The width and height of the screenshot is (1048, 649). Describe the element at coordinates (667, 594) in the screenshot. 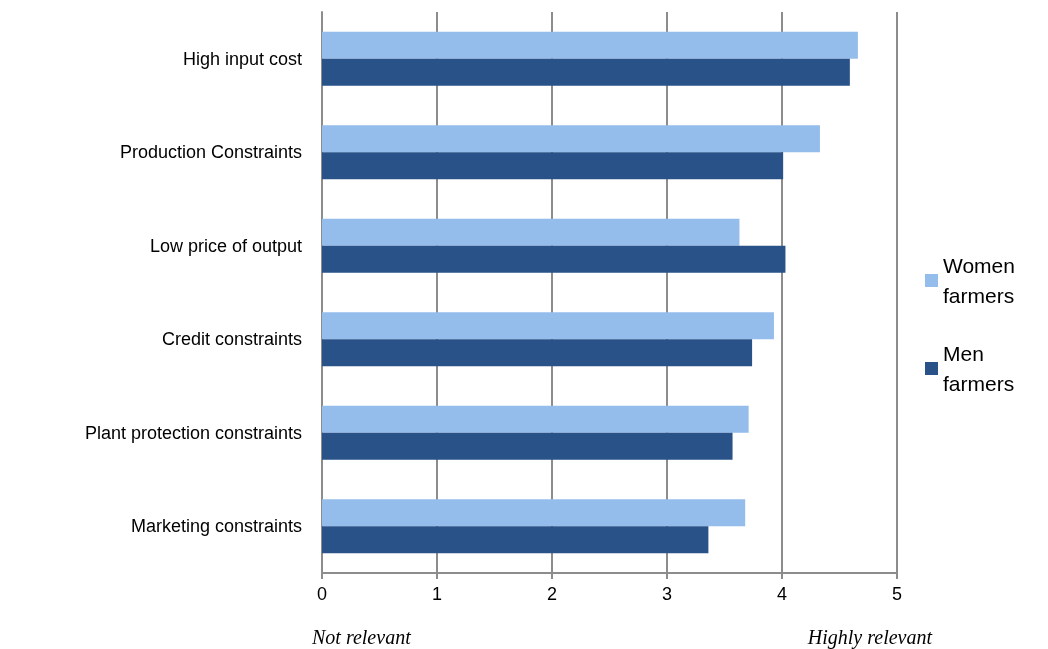

I see `x-tick-label: 3` at that location.